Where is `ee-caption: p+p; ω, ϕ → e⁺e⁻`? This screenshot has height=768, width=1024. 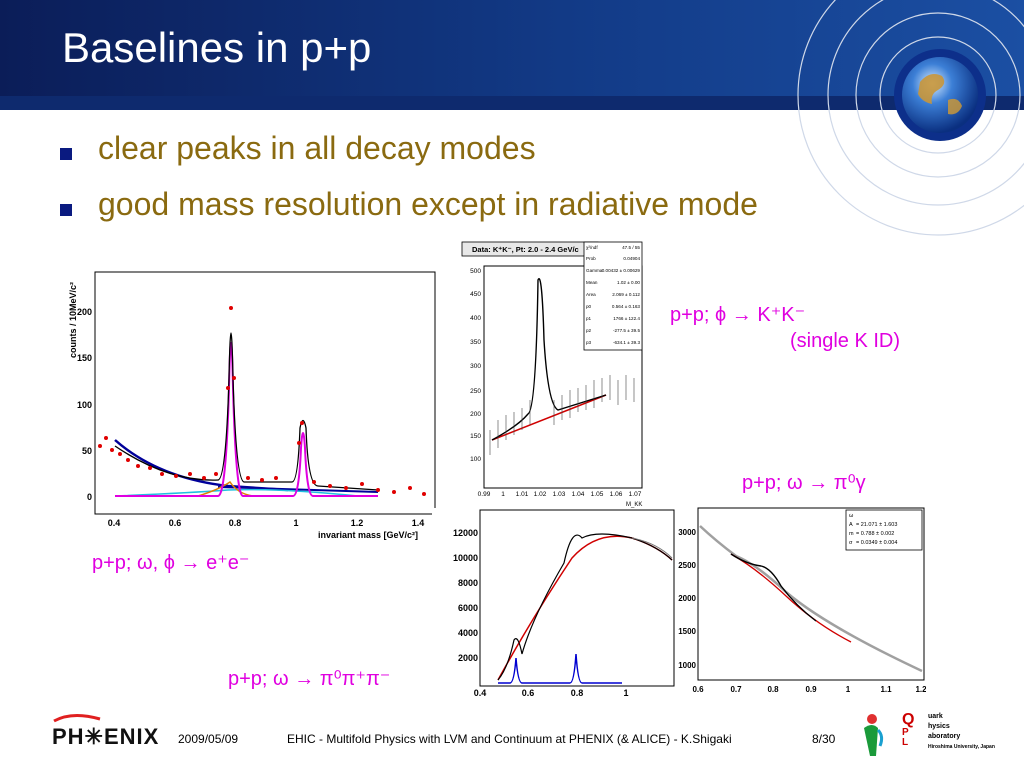 ee-caption: p+p; ω, ϕ → e⁺e⁻ is located at coordinates (171, 563).